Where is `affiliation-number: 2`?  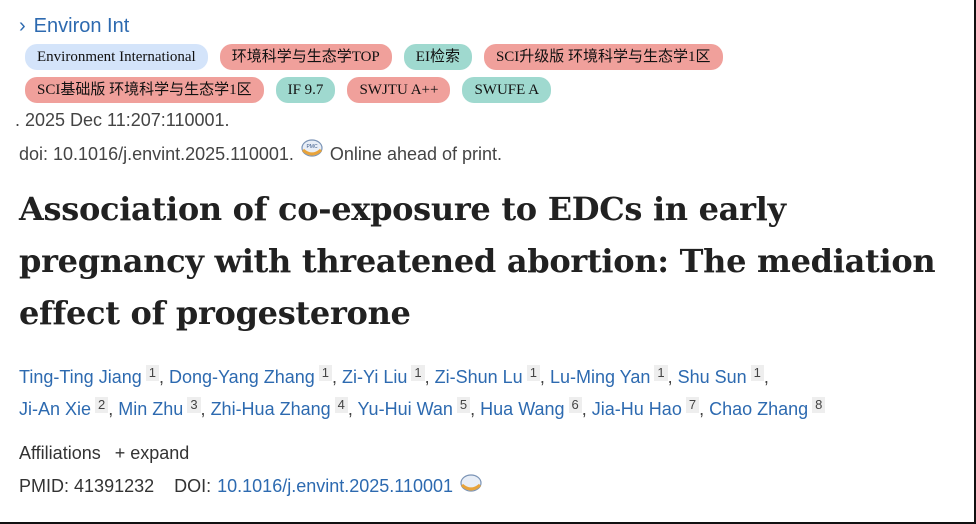
affiliation-number: 2 is located at coordinates (102, 405).